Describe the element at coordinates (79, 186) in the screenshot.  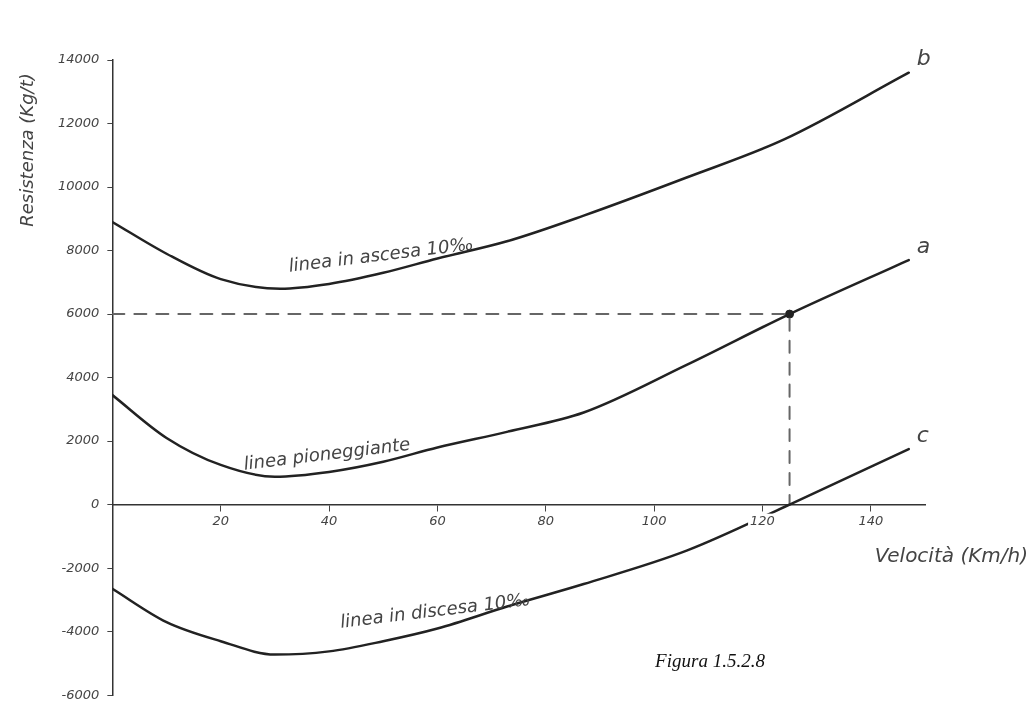
I see `y-tick-label: 10000` at that location.